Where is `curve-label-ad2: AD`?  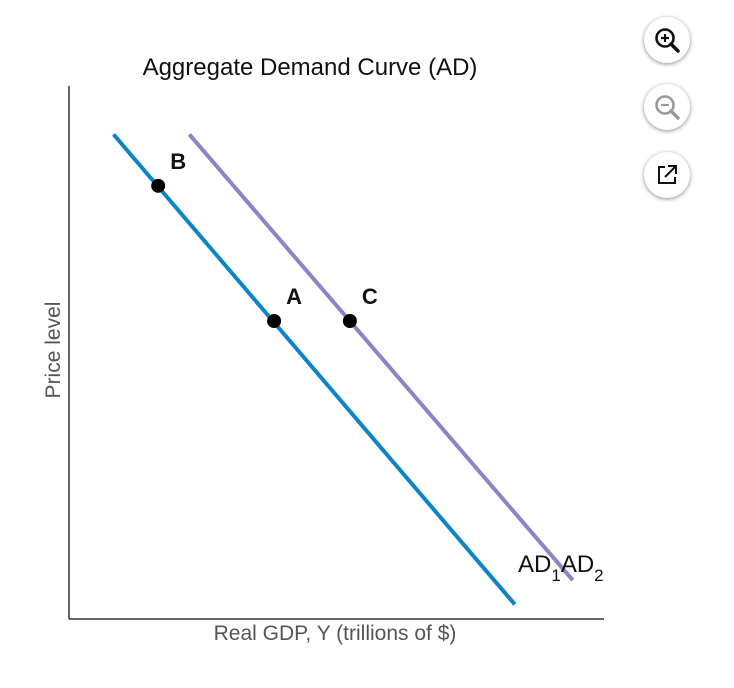
curve-label-ad2: AD is located at coordinates (577, 564).